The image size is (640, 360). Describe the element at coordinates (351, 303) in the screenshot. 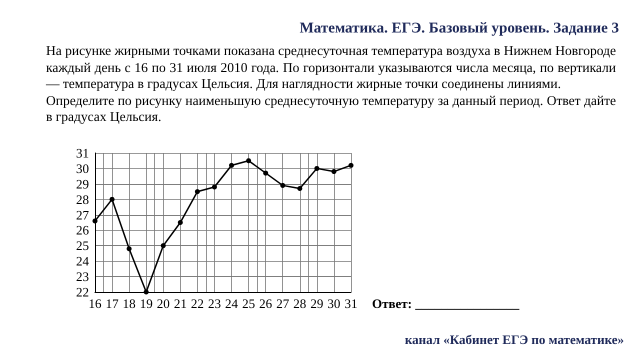

I see `x-tick-label: 31` at that location.